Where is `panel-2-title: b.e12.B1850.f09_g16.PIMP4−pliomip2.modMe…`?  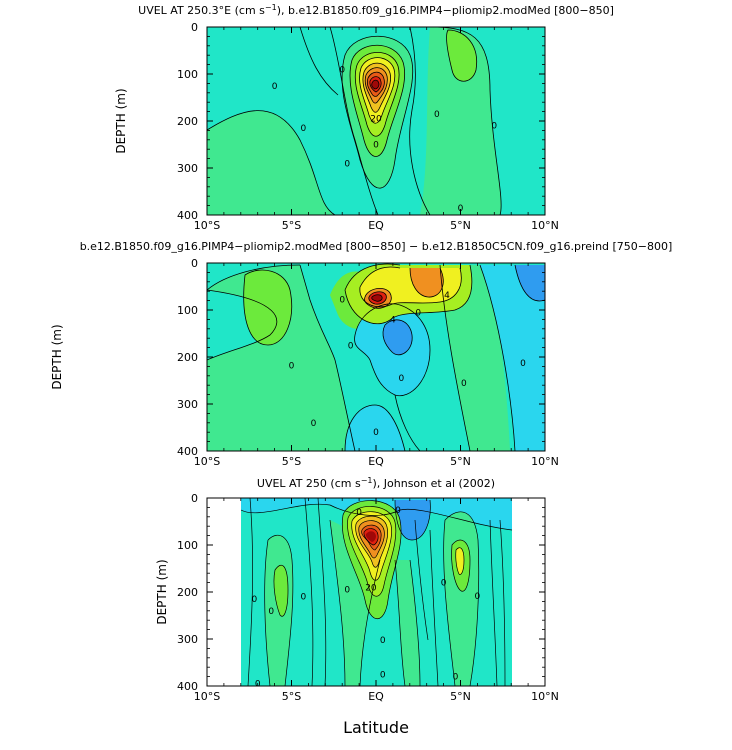
panel-2-title: b.e12.B1850.f09_g16.PIMP4−pliomip2.modMe… is located at coordinates (376, 246).